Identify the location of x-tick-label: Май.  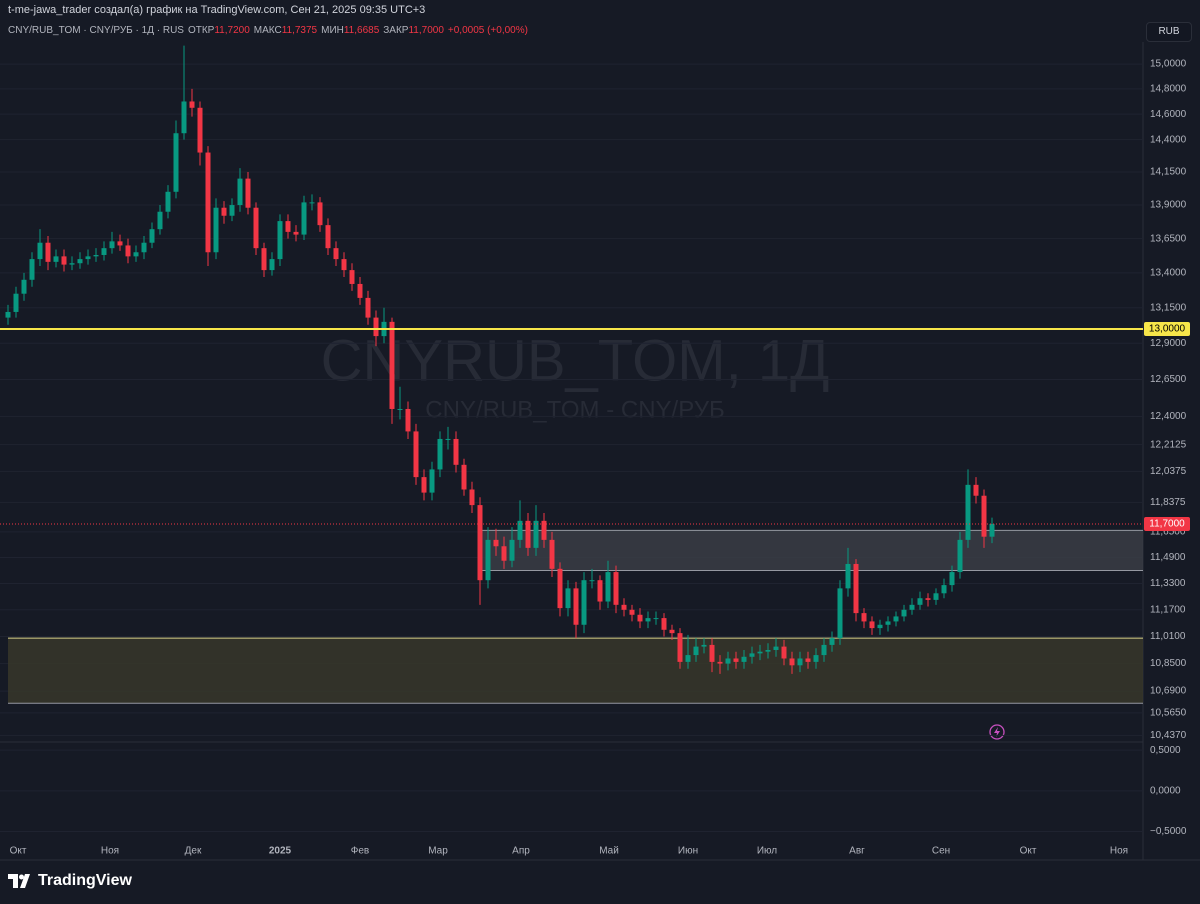
(609, 851).